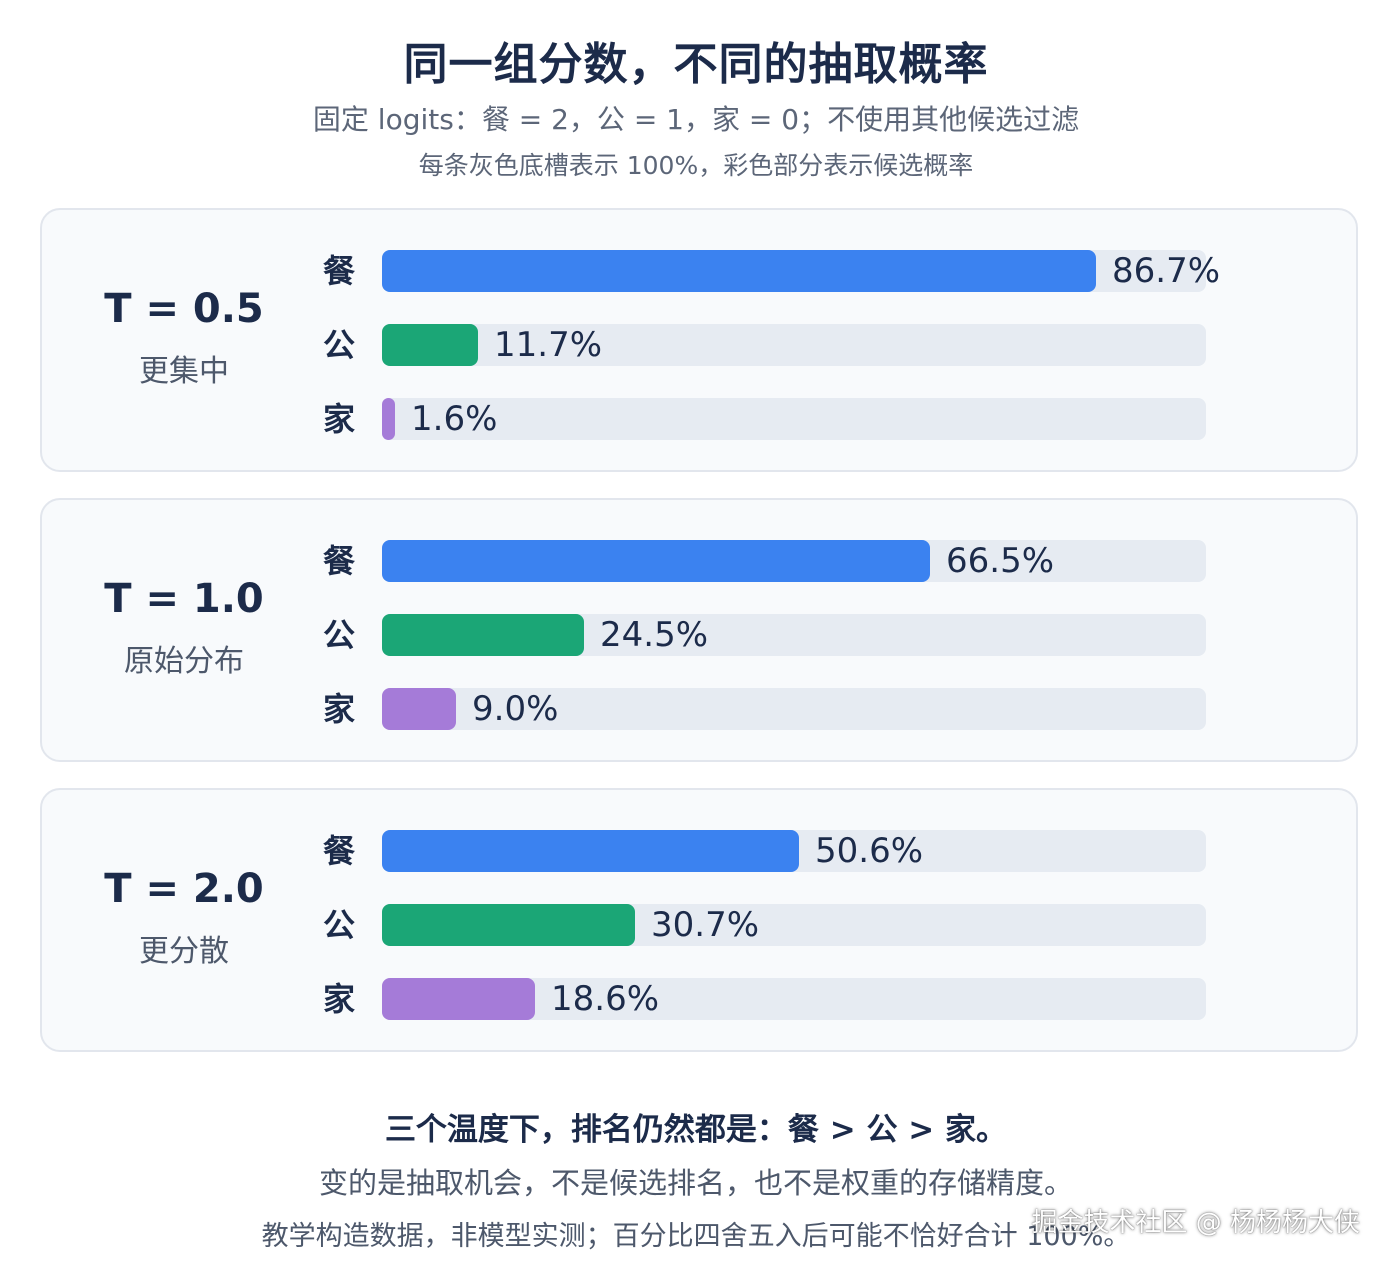 The width and height of the screenshot is (1392, 1264). What do you see at coordinates (454, 419) in the screenshot?
I see `bar-value-label: 1.6%` at bounding box center [454, 419].